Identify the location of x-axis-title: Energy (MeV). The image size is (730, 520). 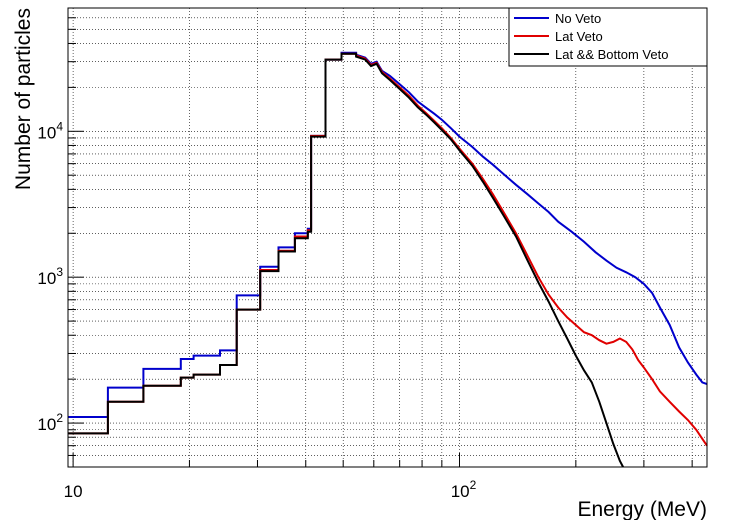
(642, 509).